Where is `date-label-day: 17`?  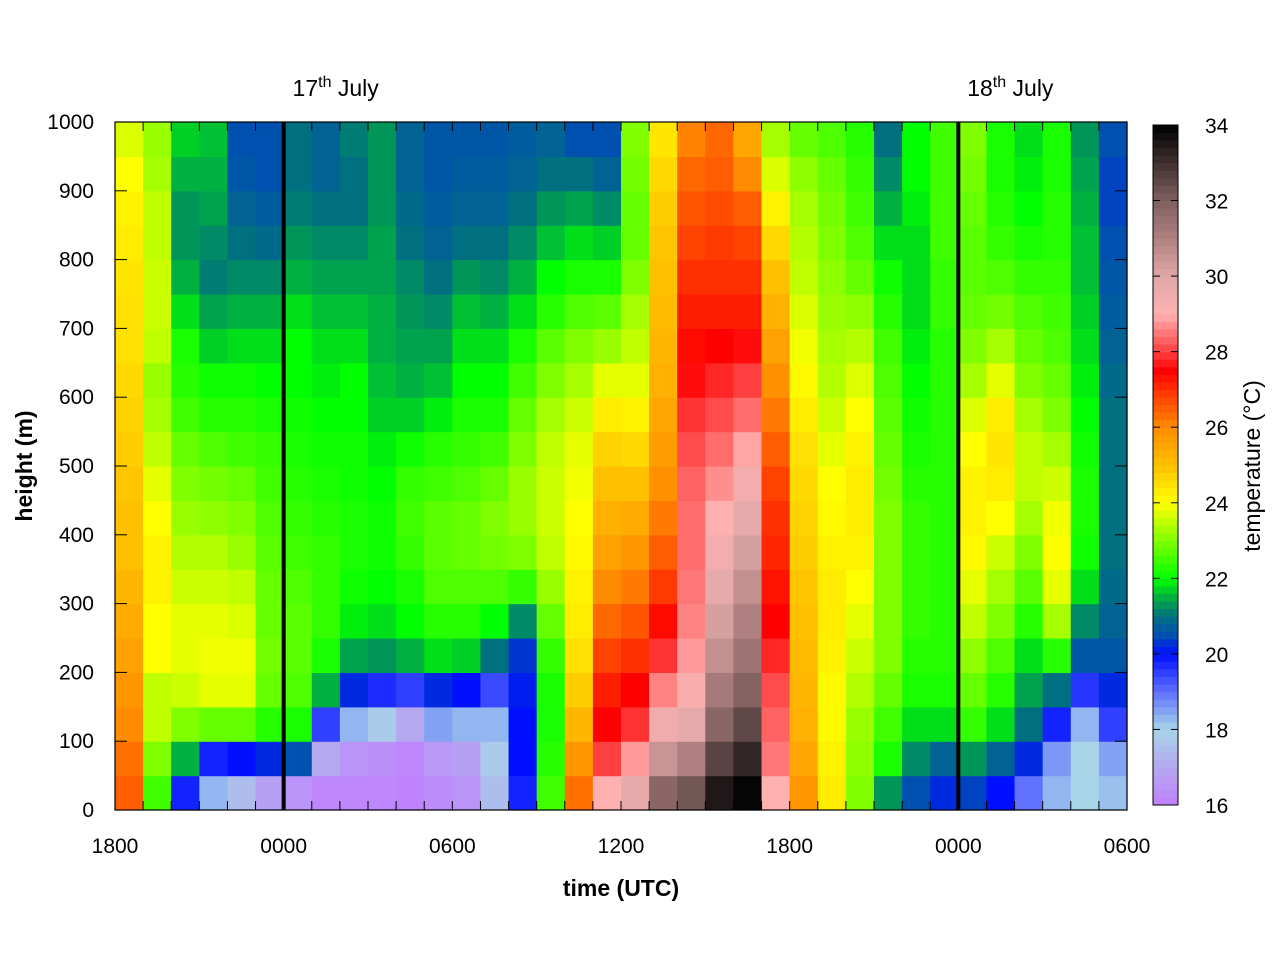 date-label-day: 17 is located at coordinates (306, 88).